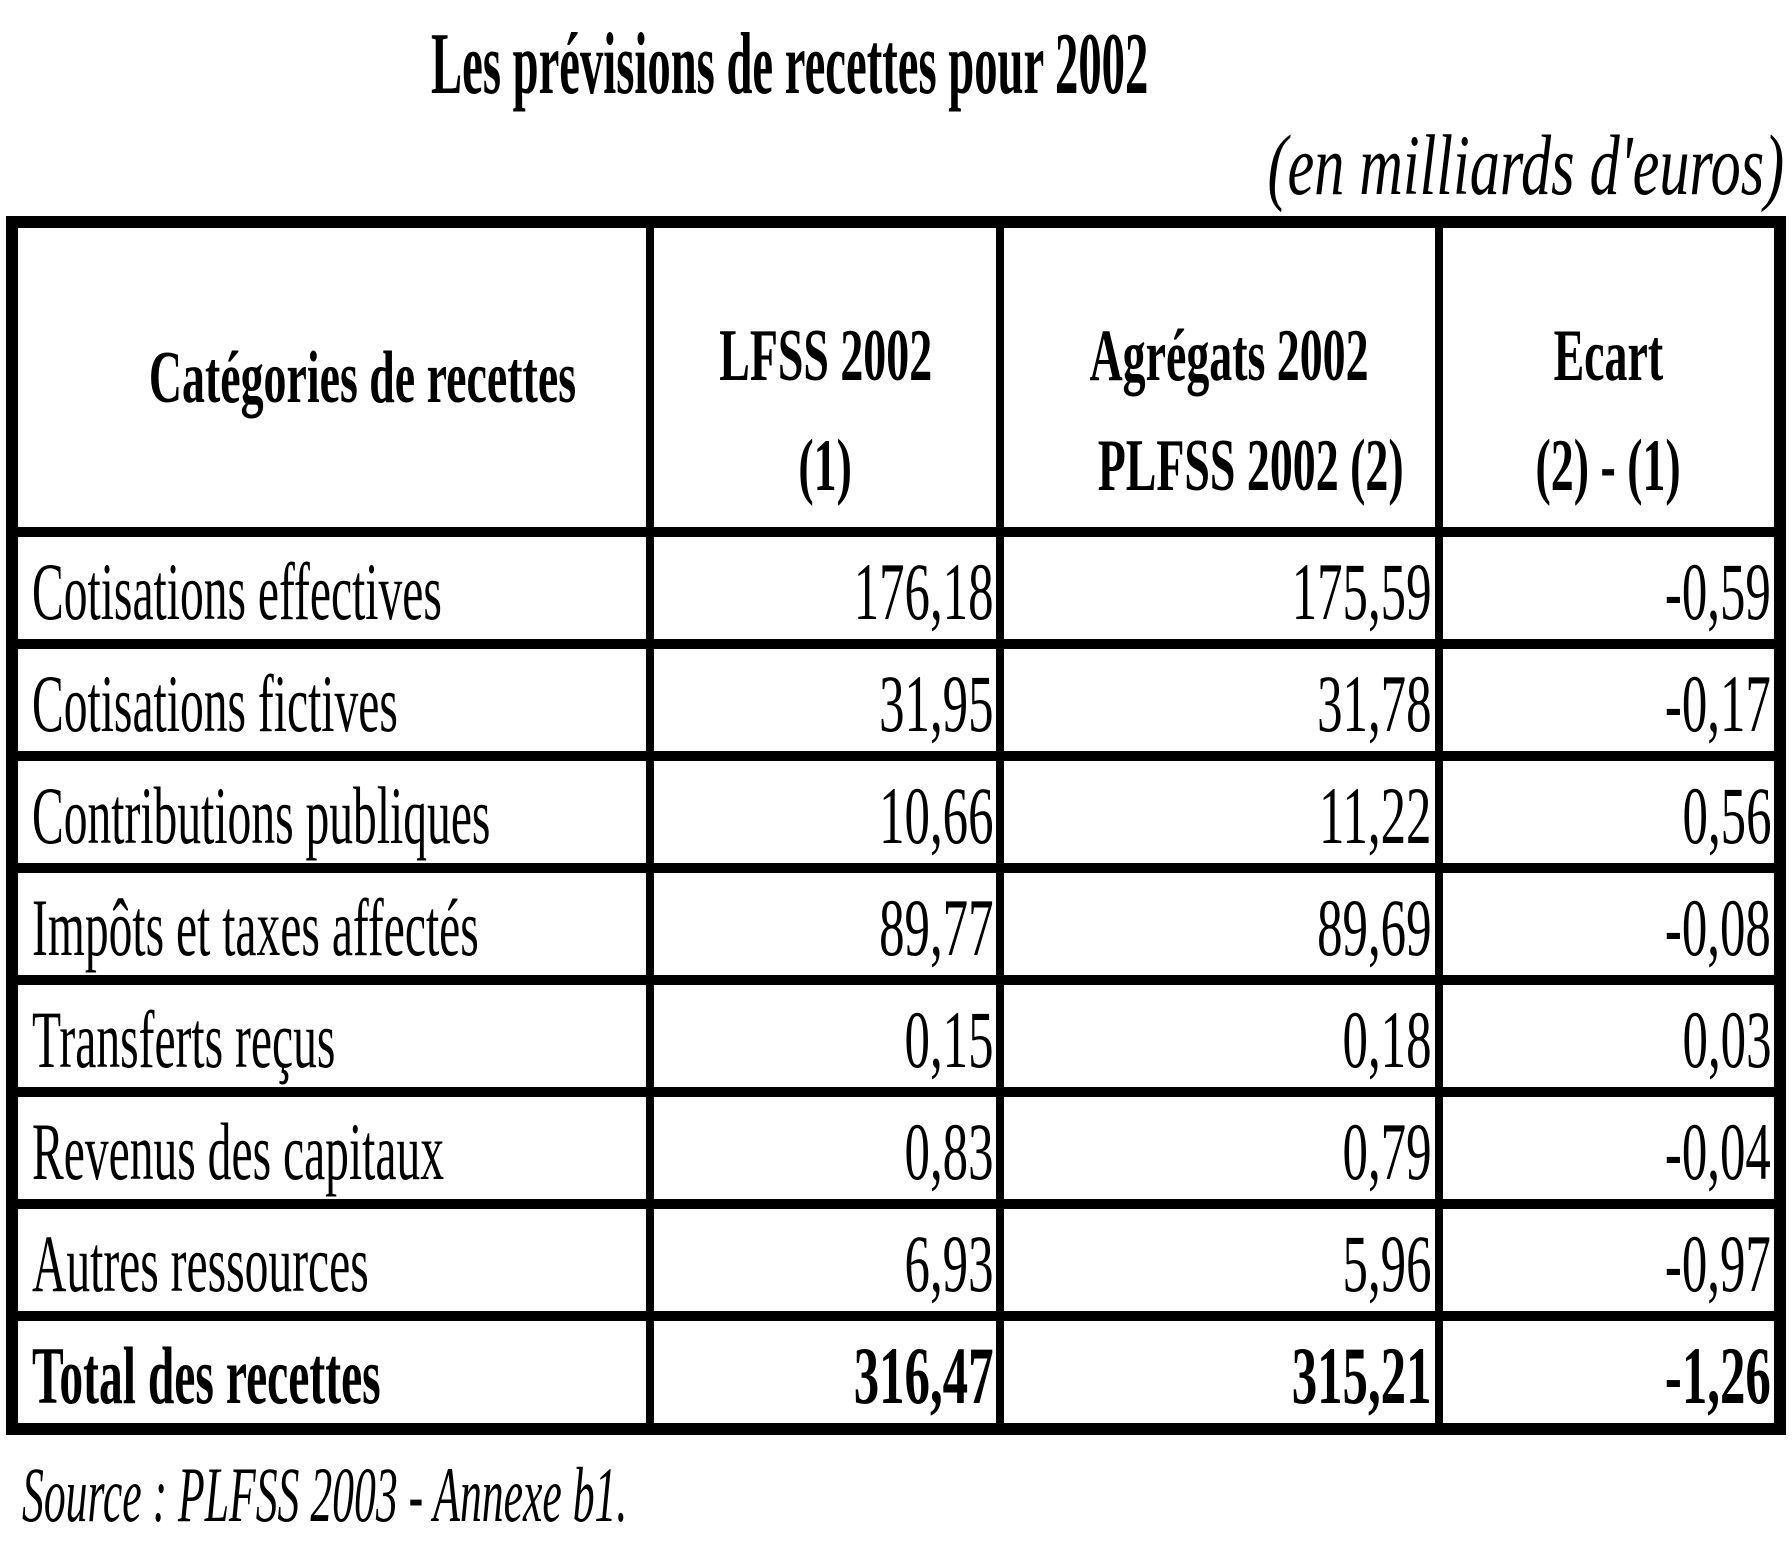  I want to click on row-revenus-des-capitaux: Revenus des capitaux 0,83 0,79 -0,04, so click(896, 1148).